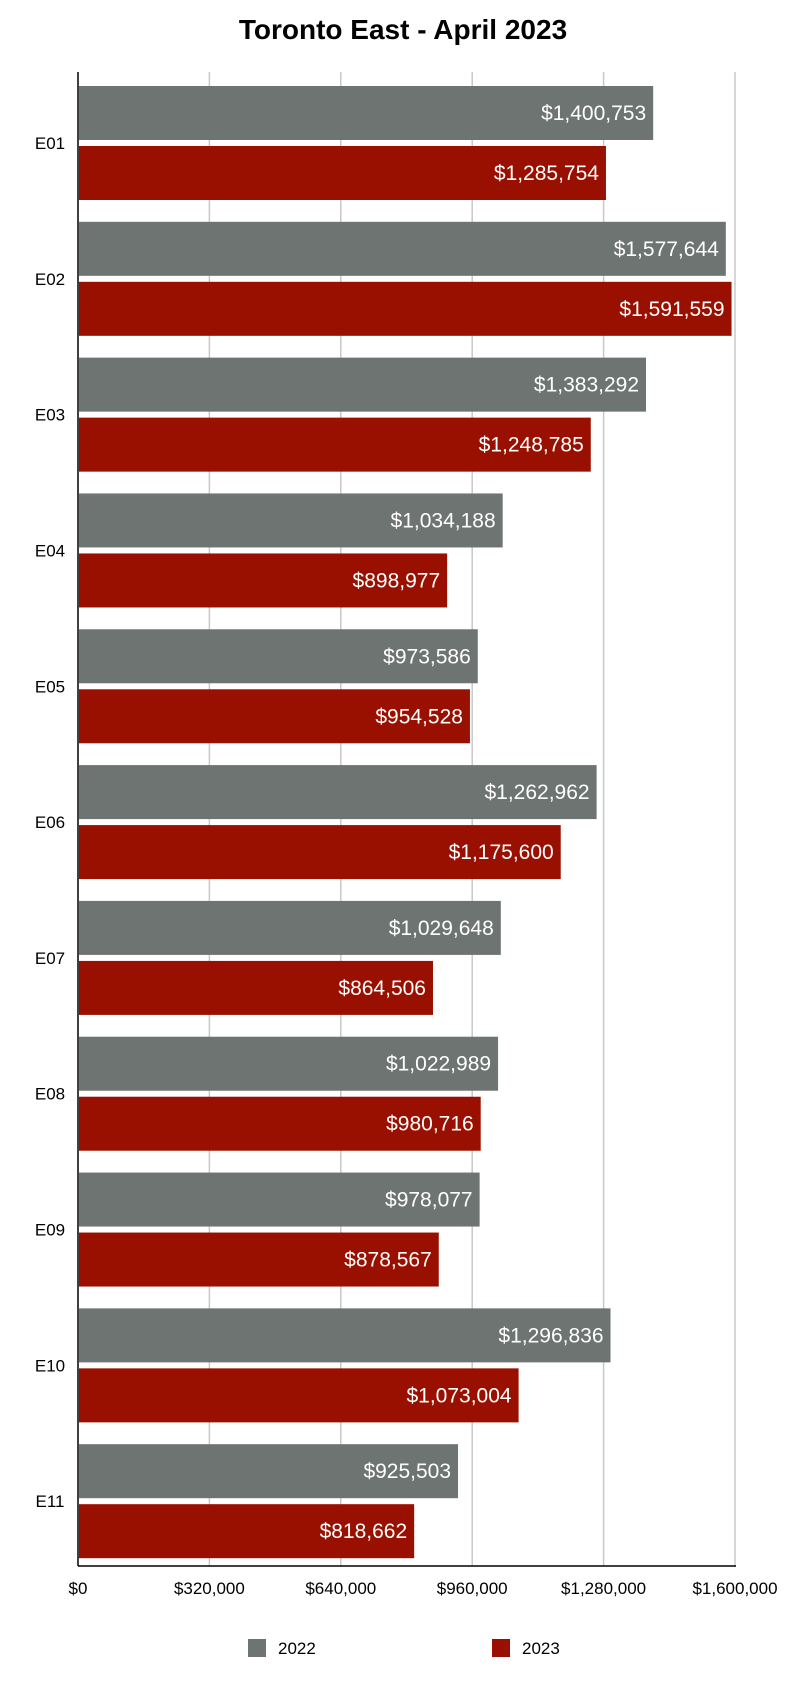 The height and width of the screenshot is (1702, 806). What do you see at coordinates (388, 1260) in the screenshot?
I see `bar-label-2023-E09: $878,567` at bounding box center [388, 1260].